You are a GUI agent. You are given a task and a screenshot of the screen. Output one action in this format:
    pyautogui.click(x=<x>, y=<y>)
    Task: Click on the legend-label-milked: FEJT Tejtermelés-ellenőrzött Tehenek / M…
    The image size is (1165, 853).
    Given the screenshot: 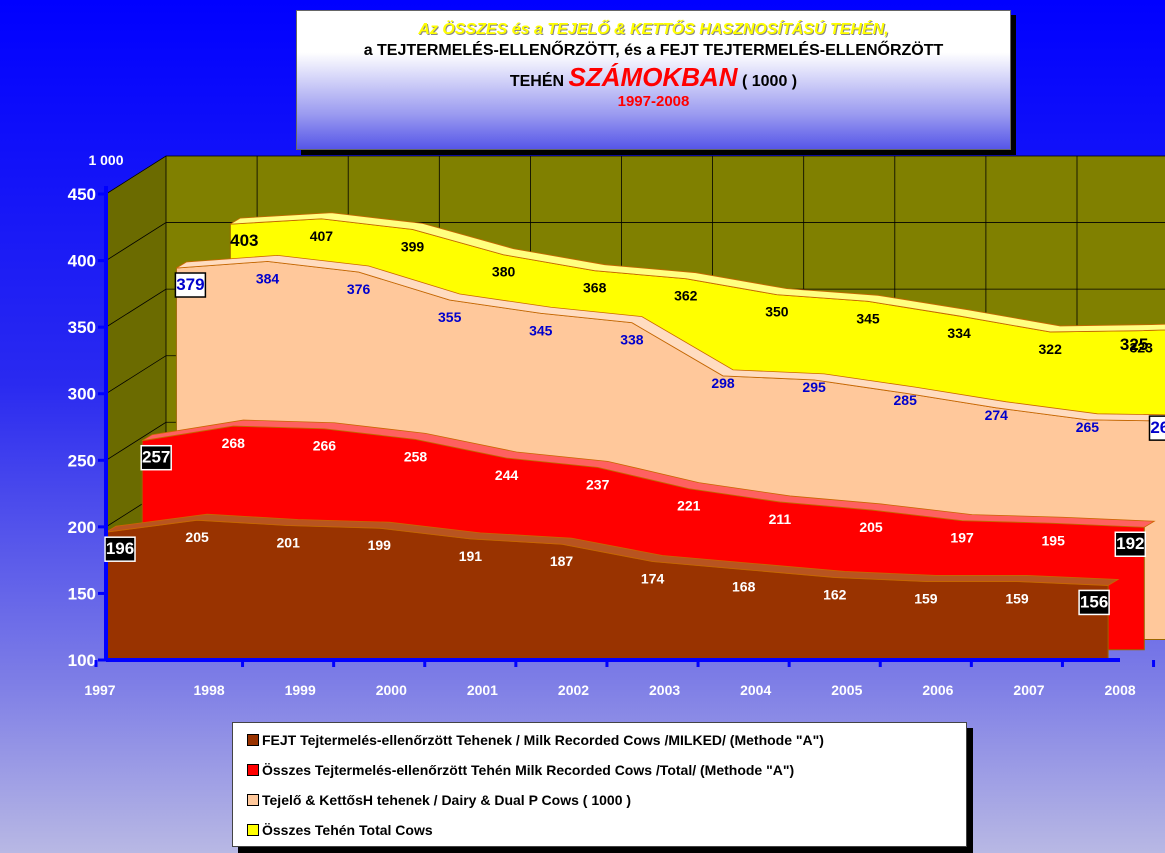 What is the action you would take?
    pyautogui.click(x=543, y=740)
    